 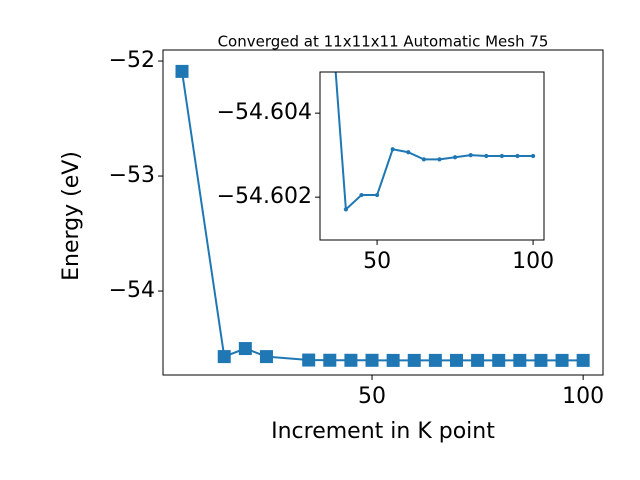 What do you see at coordinates (383, 42) in the screenshot?
I see `chart-title: Converged at 11x11x11 Automatic Mesh 75` at bounding box center [383, 42].